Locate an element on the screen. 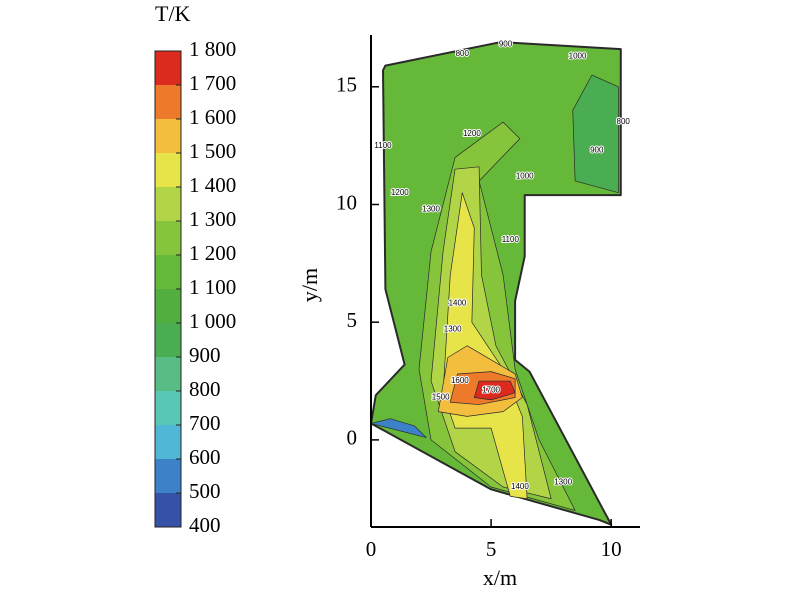 This screenshot has width=800, height=598. colorbar-tick-label: 600 is located at coordinates (205, 457).